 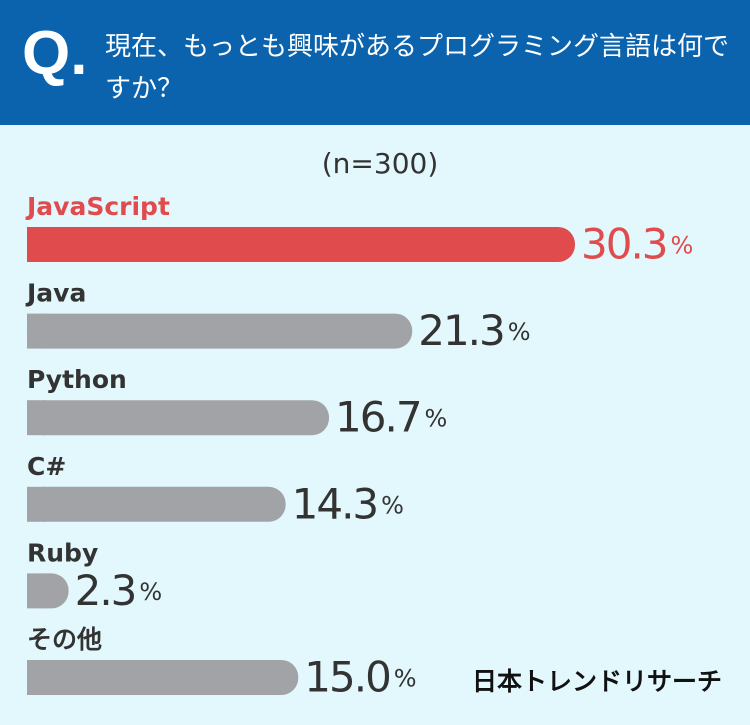 I want to click on brand: 日本トレンドリサーチ, so click(x=597, y=681).